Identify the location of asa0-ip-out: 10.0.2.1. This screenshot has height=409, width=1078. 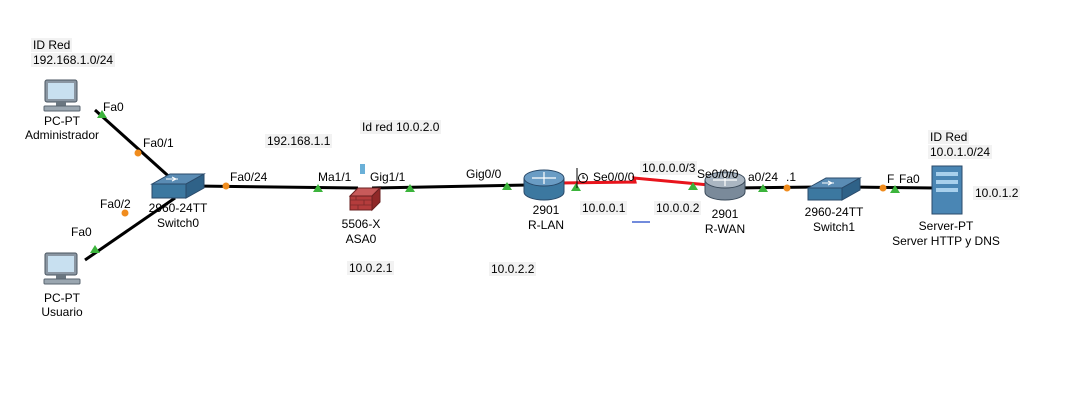
(371, 268).